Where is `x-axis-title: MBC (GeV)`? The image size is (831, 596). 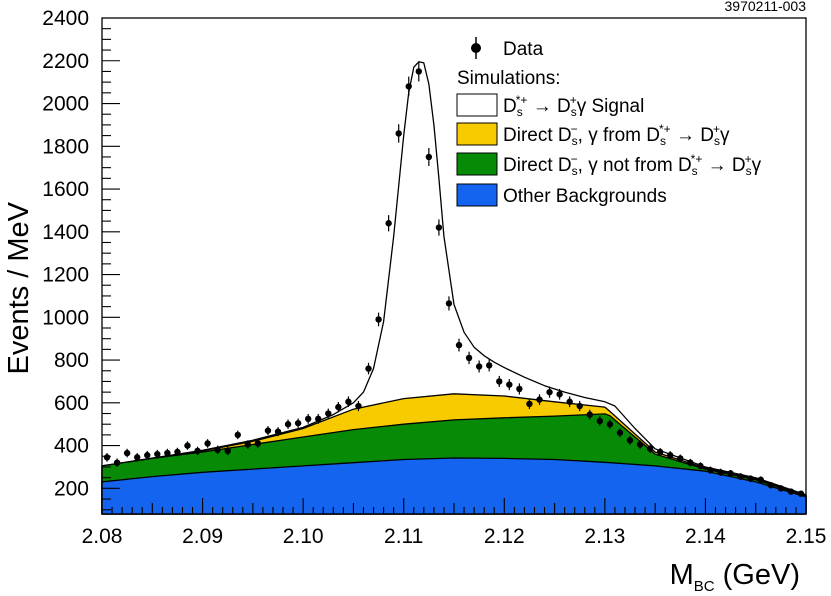
x-axis-title: MBC (GeV) is located at coordinates (735, 577).